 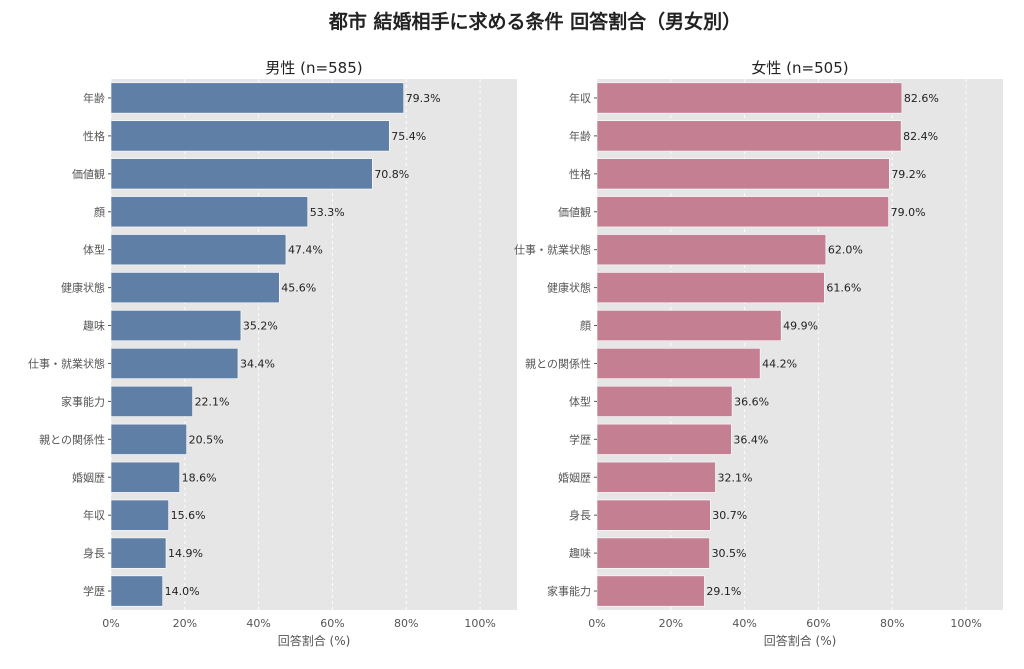 What do you see at coordinates (257, 363) in the screenshot?
I see `value-label: 34.4%` at bounding box center [257, 363].